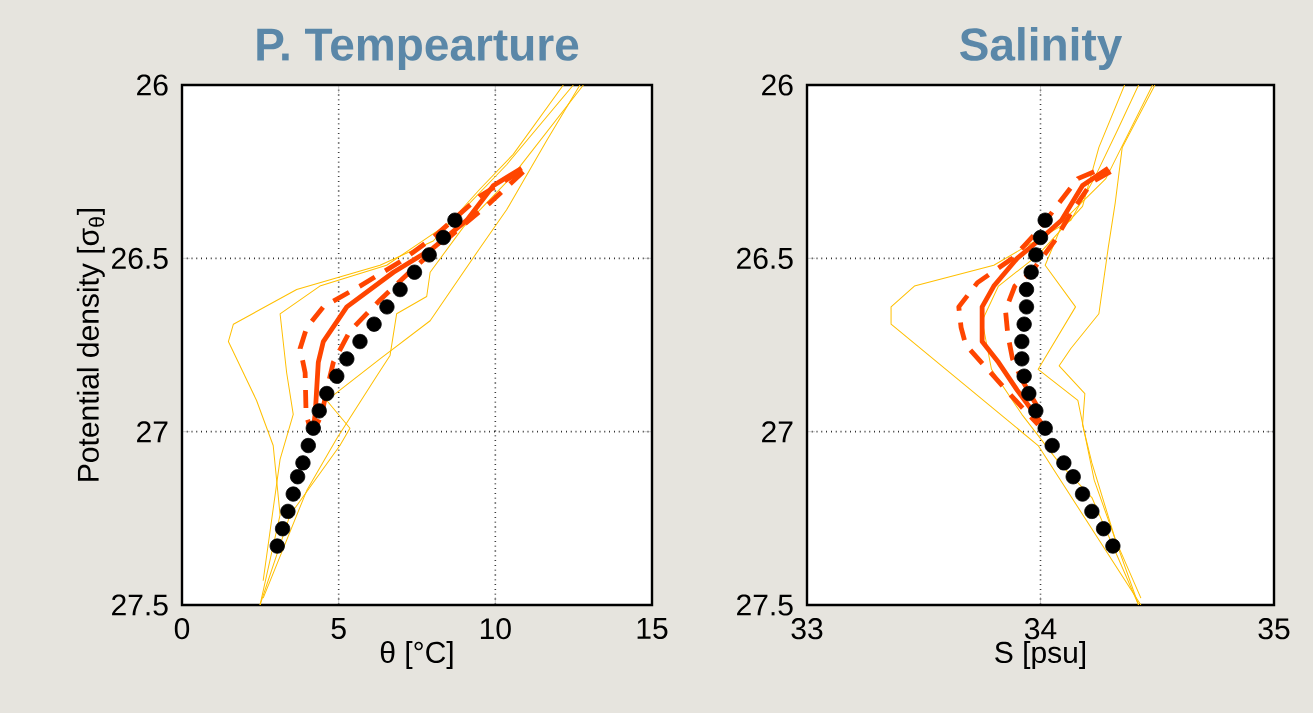  What do you see at coordinates (1274, 629) in the screenshot?
I see `x-tick-label: 35` at bounding box center [1274, 629].